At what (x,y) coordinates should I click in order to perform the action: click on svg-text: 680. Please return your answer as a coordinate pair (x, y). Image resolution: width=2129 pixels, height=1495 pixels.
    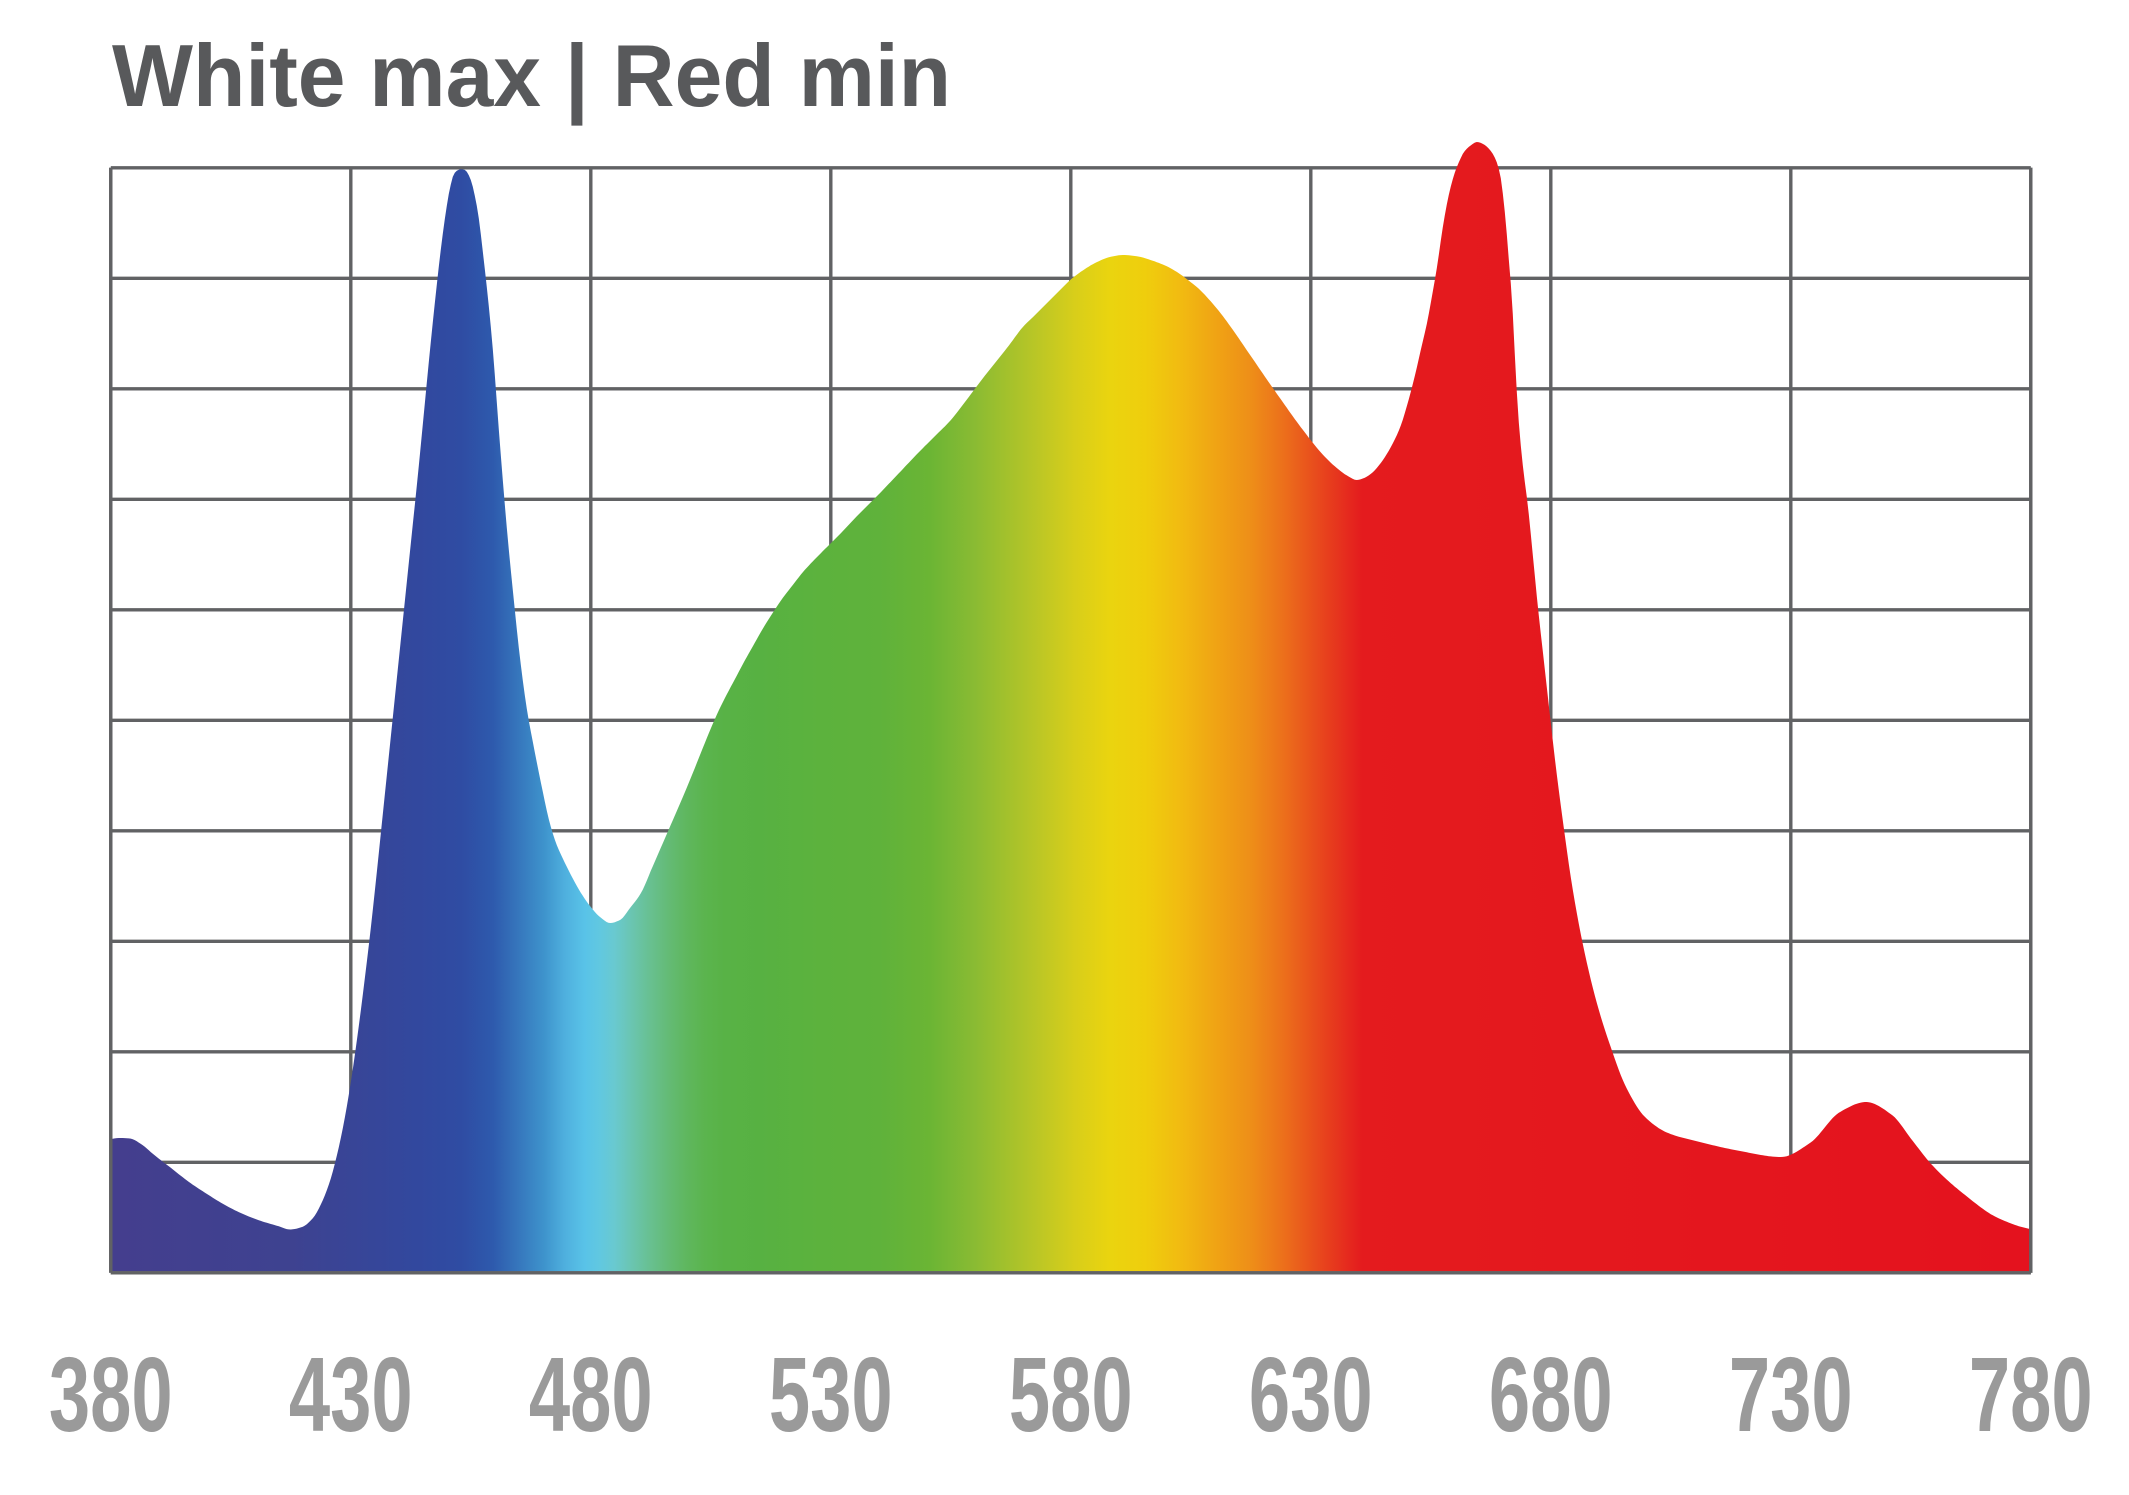
    Looking at the image, I should click on (1551, 1395).